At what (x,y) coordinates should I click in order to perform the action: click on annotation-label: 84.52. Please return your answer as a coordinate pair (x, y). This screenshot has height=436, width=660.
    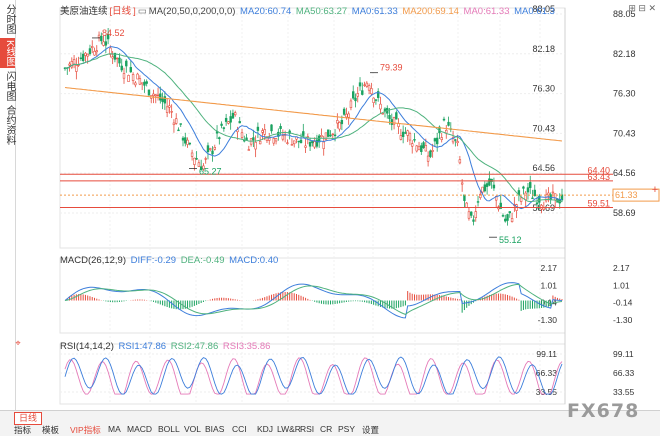
    Looking at the image, I should click on (113, 33).